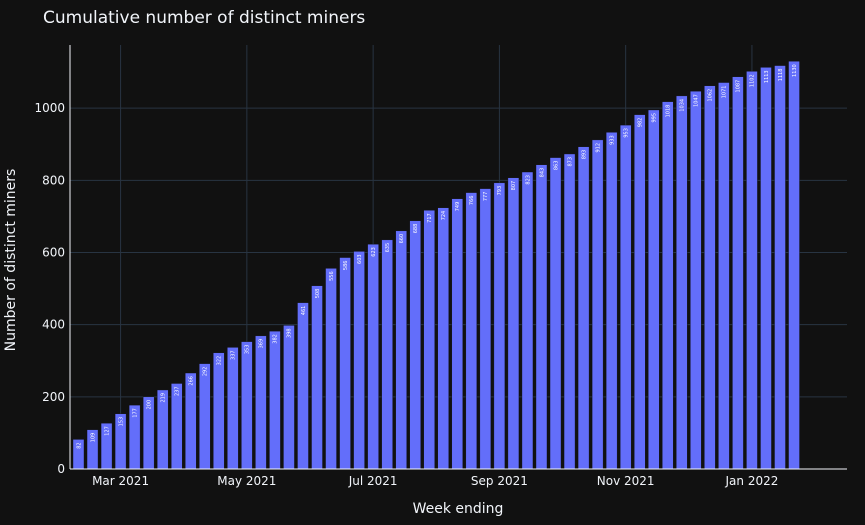 Image resolution: width=865 pixels, height=525 pixels. Describe the element at coordinates (612, 140) in the screenshot. I see `bar-value-label: 933` at that location.